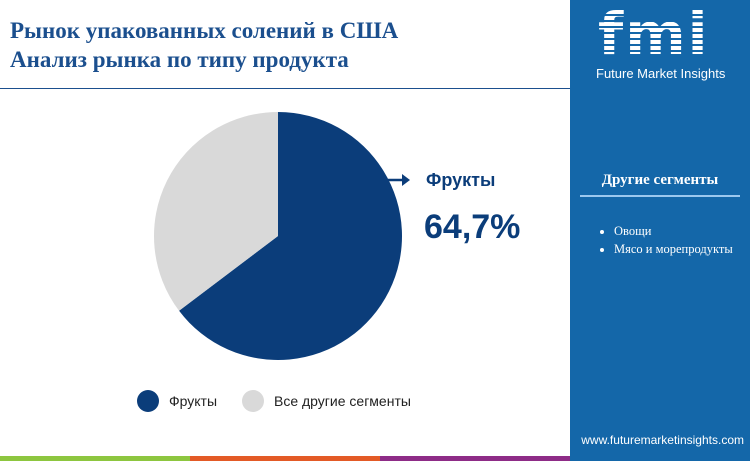  What do you see at coordinates (285, 458) in the screenshot?
I see `footer-bar-orange` at bounding box center [285, 458].